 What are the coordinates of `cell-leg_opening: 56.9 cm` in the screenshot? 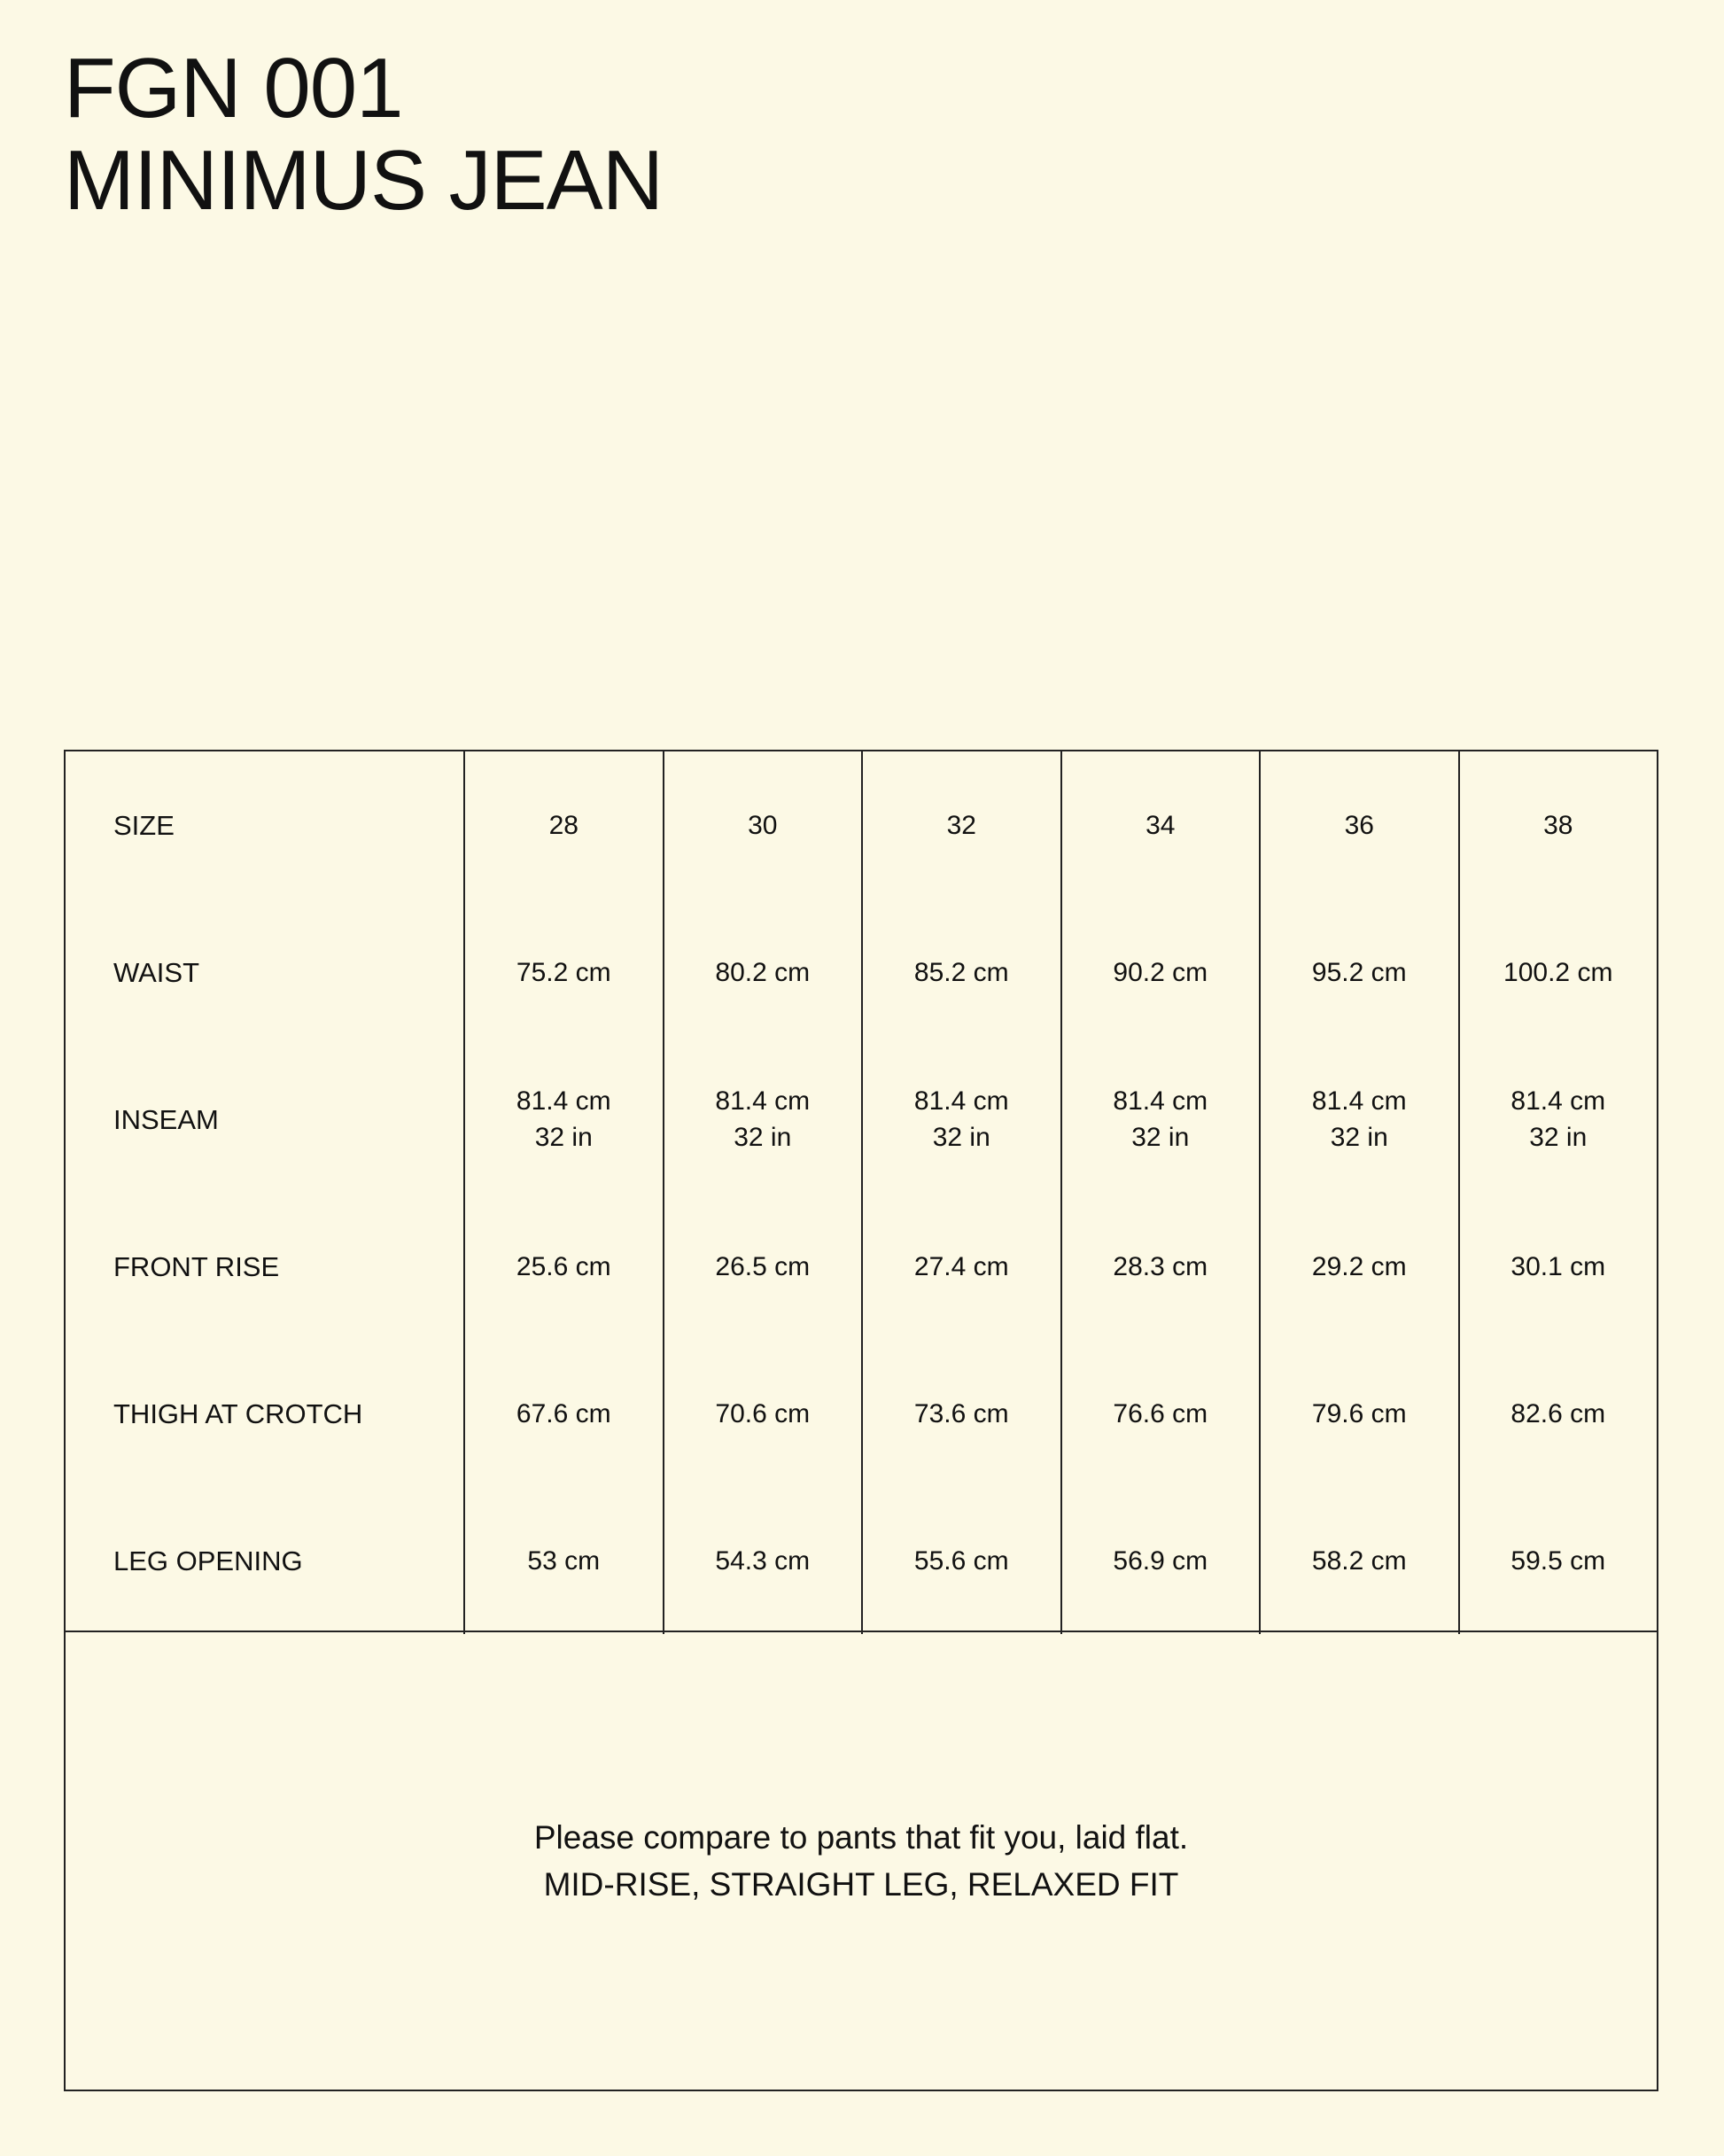 It's located at (1161, 1560).